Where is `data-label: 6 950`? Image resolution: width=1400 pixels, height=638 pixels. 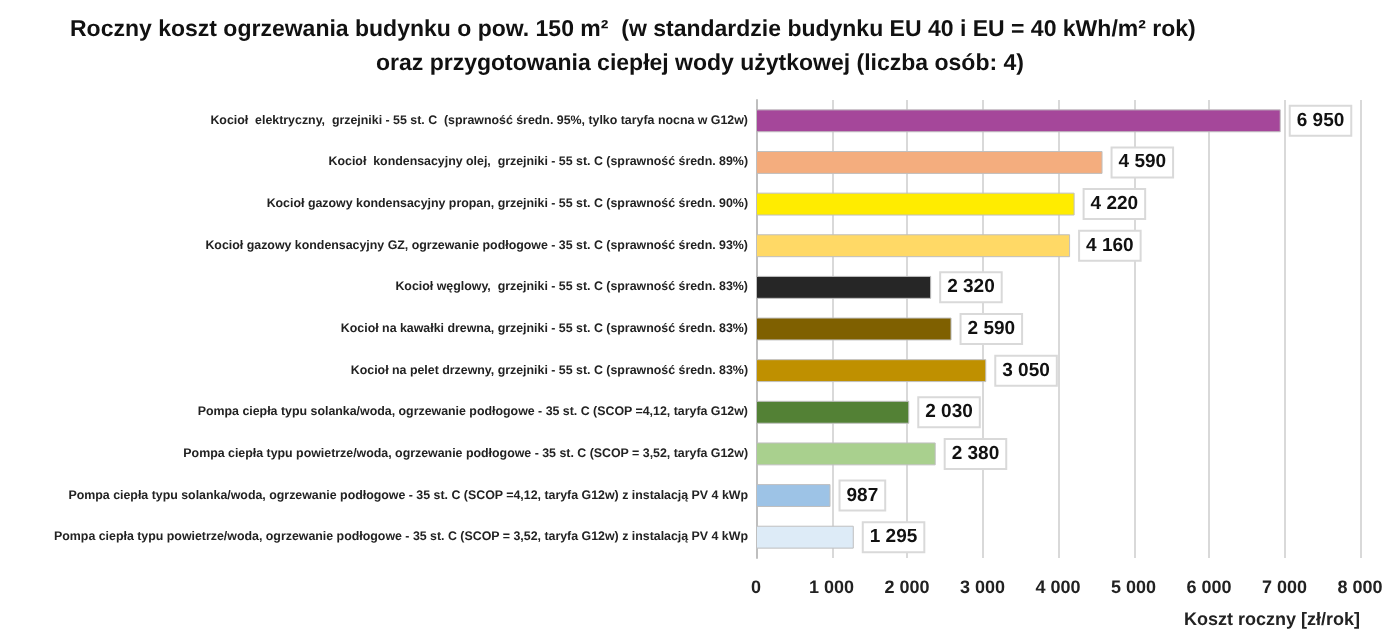
data-label: 6 950 is located at coordinates (1320, 120).